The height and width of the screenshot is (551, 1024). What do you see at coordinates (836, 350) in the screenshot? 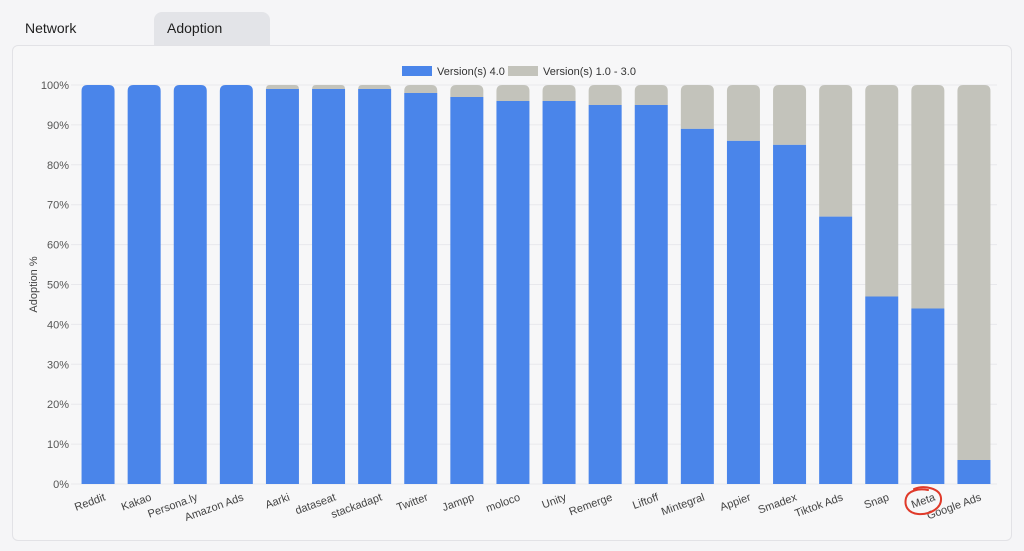
I see `bar-v4-tiktok-ads` at bounding box center [836, 350].